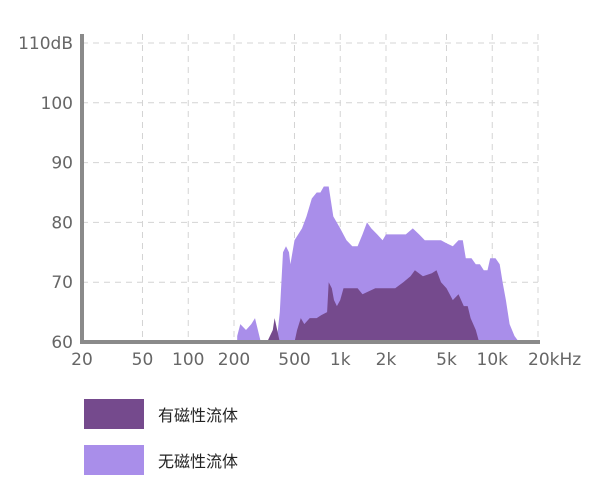 The height and width of the screenshot is (496, 600). I want to click on legend-item-magnetic: 有磁性流体, so click(161, 414).